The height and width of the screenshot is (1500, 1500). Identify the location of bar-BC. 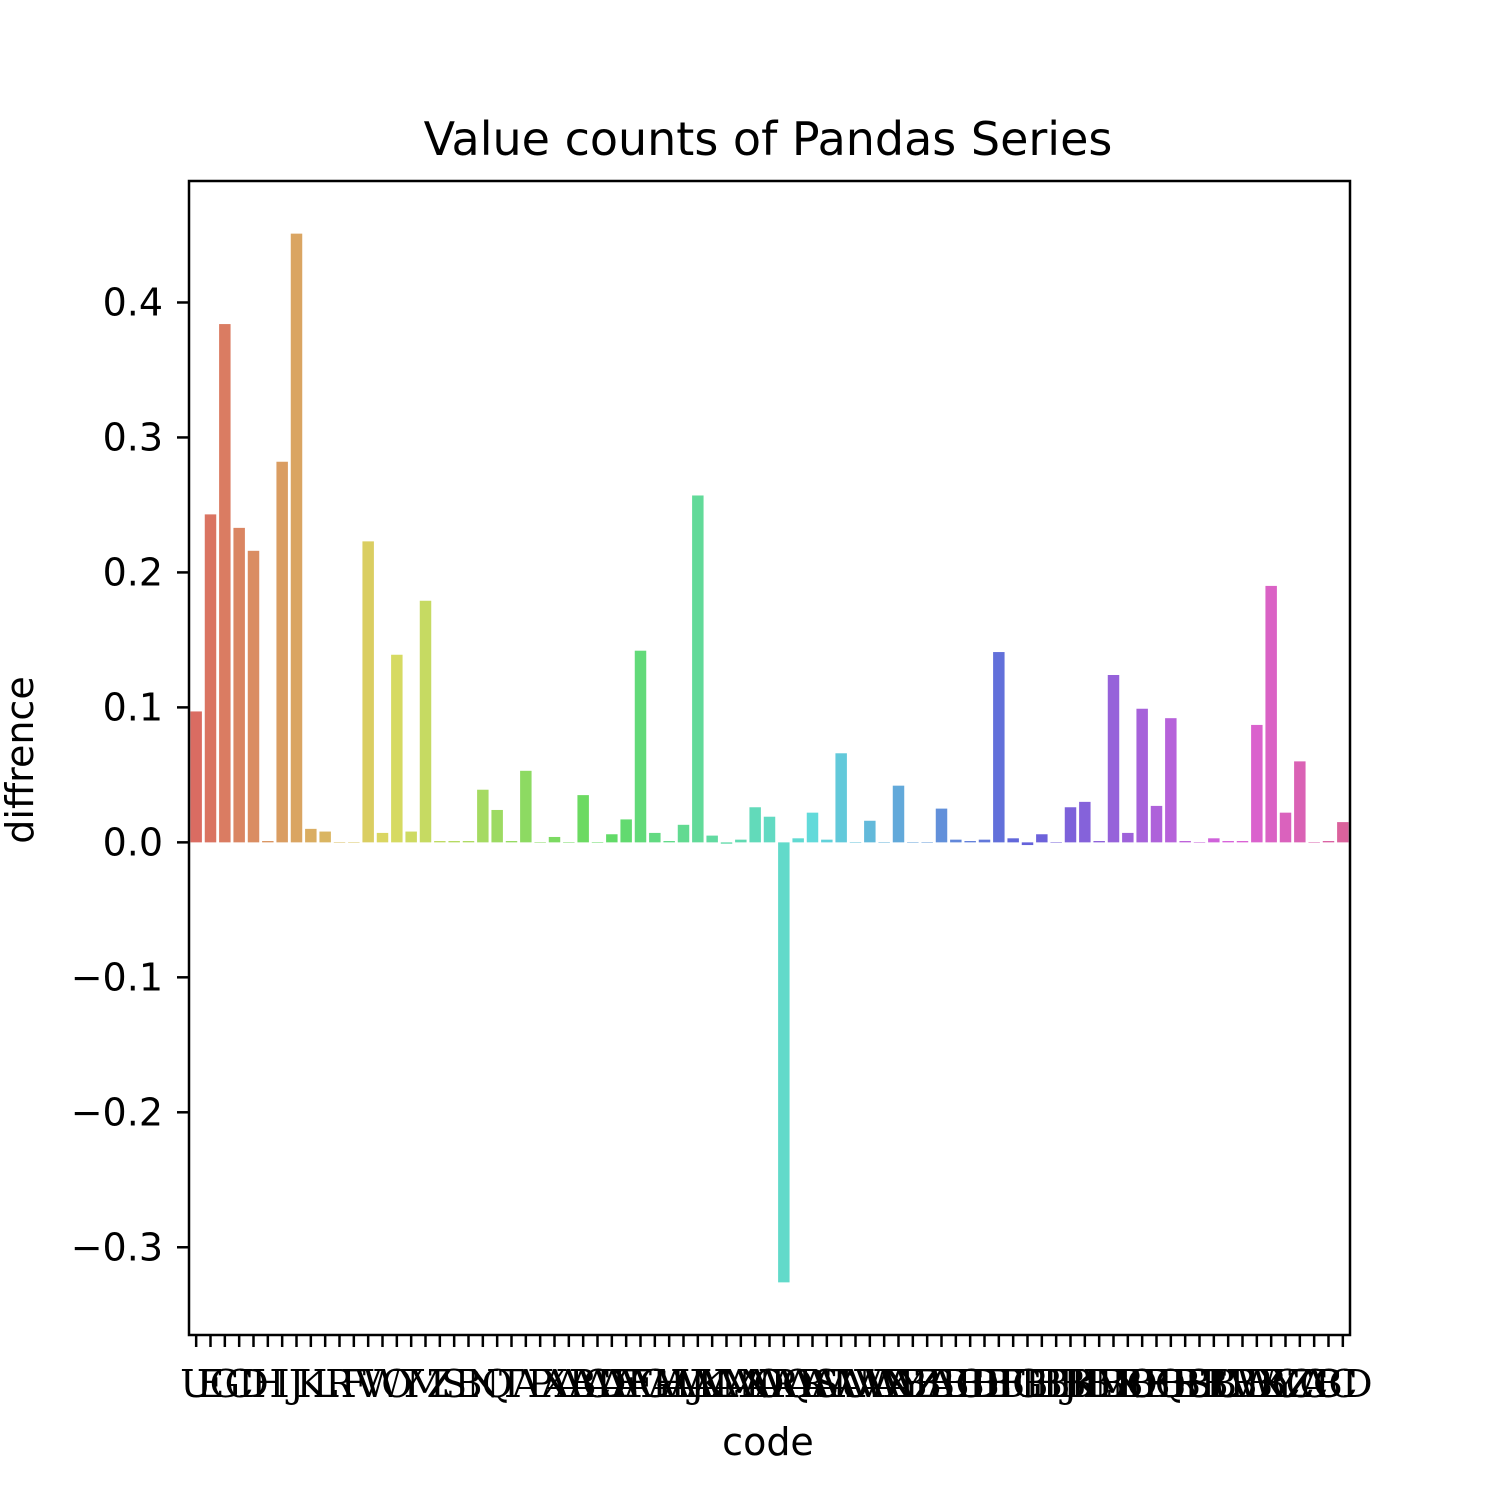
(956, 841).